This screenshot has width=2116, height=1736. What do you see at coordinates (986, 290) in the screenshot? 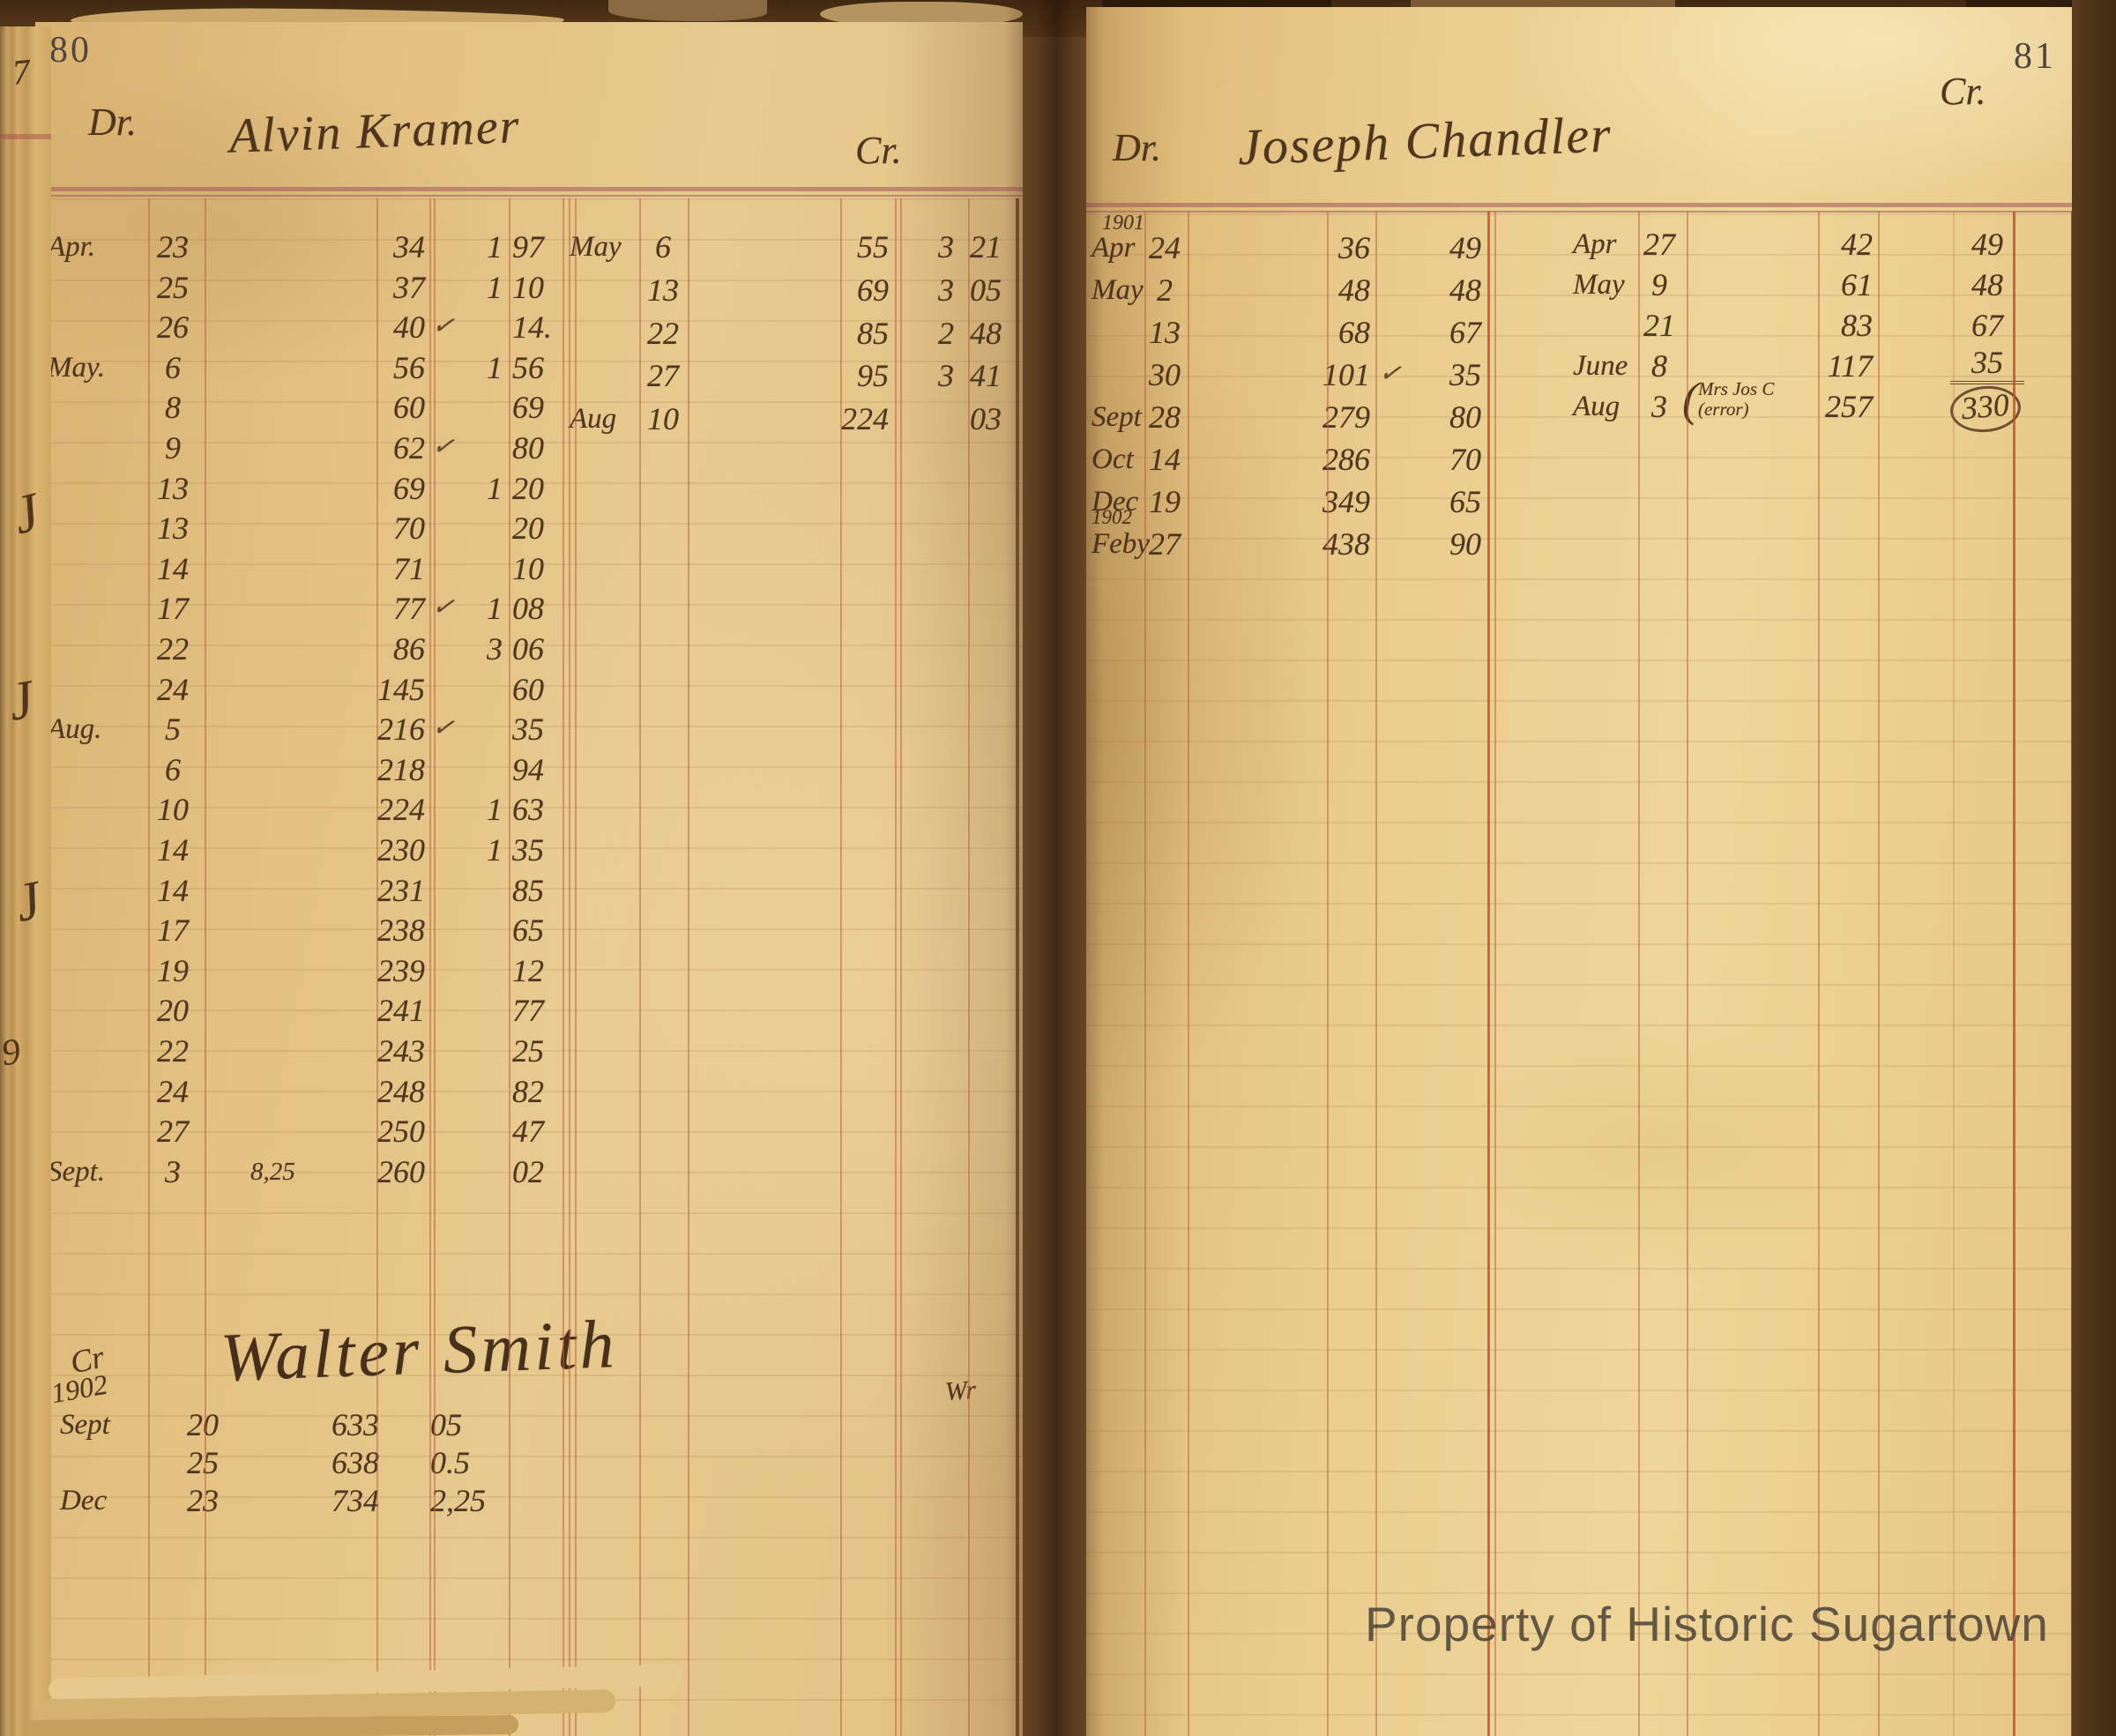
I see `cell-c: 05` at bounding box center [986, 290].